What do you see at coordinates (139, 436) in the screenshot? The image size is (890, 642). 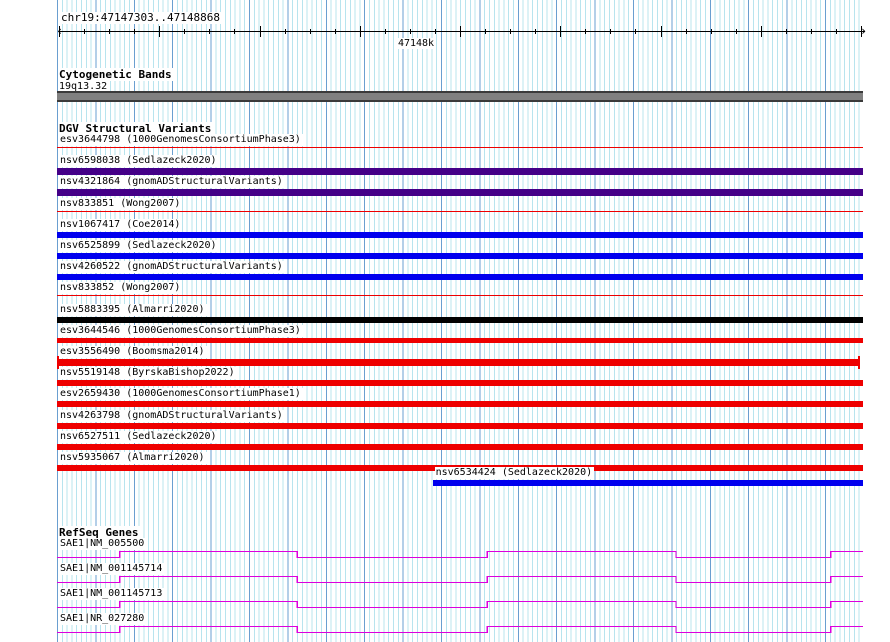 I see `dgv-track-label: nsv6527511 (Sedlazeck2020)` at bounding box center [139, 436].